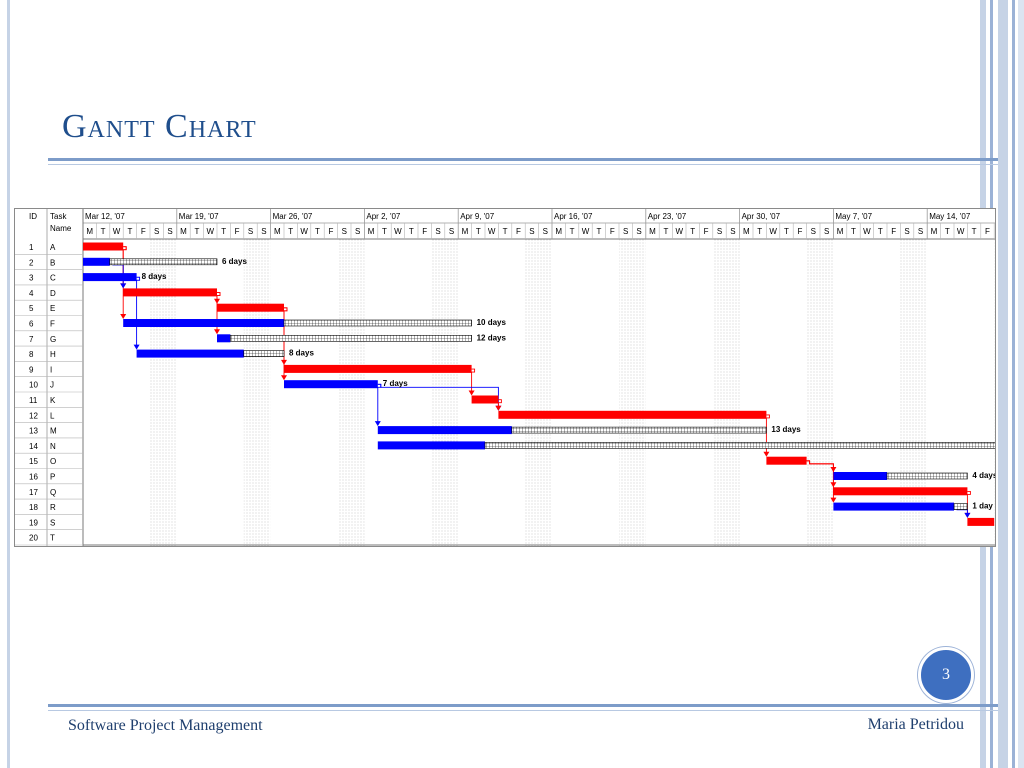  Describe the element at coordinates (199, 216) in the screenshot. I see `week-label: Mar 19, '07` at that location.